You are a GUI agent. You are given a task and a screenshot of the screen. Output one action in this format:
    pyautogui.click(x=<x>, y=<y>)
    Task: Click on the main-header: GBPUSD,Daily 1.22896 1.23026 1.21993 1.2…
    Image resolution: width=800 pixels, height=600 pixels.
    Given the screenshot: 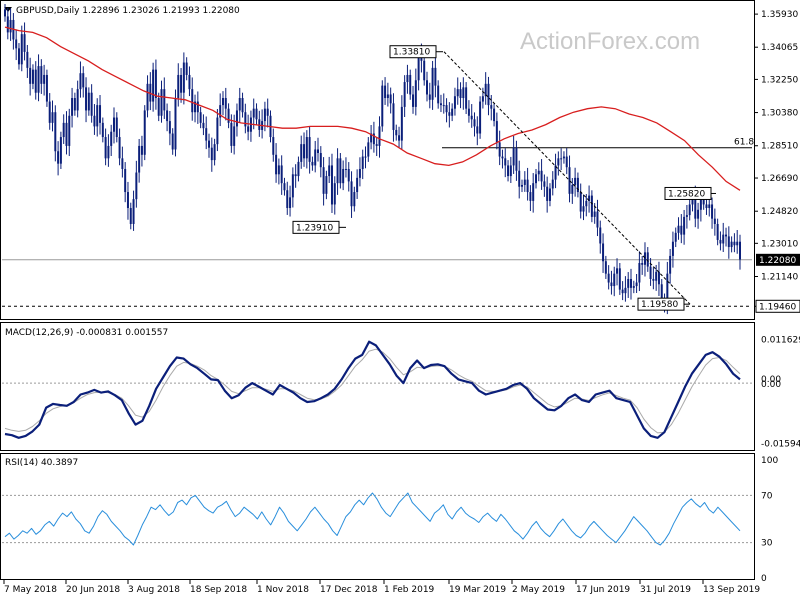 What is the action you would take?
    pyautogui.click(x=128, y=11)
    